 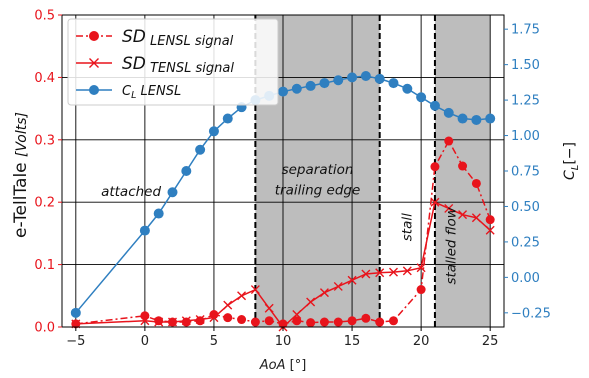 What do you see at coordinates (421, 341) in the screenshot?
I see `x-tick-label: 20` at bounding box center [421, 341].